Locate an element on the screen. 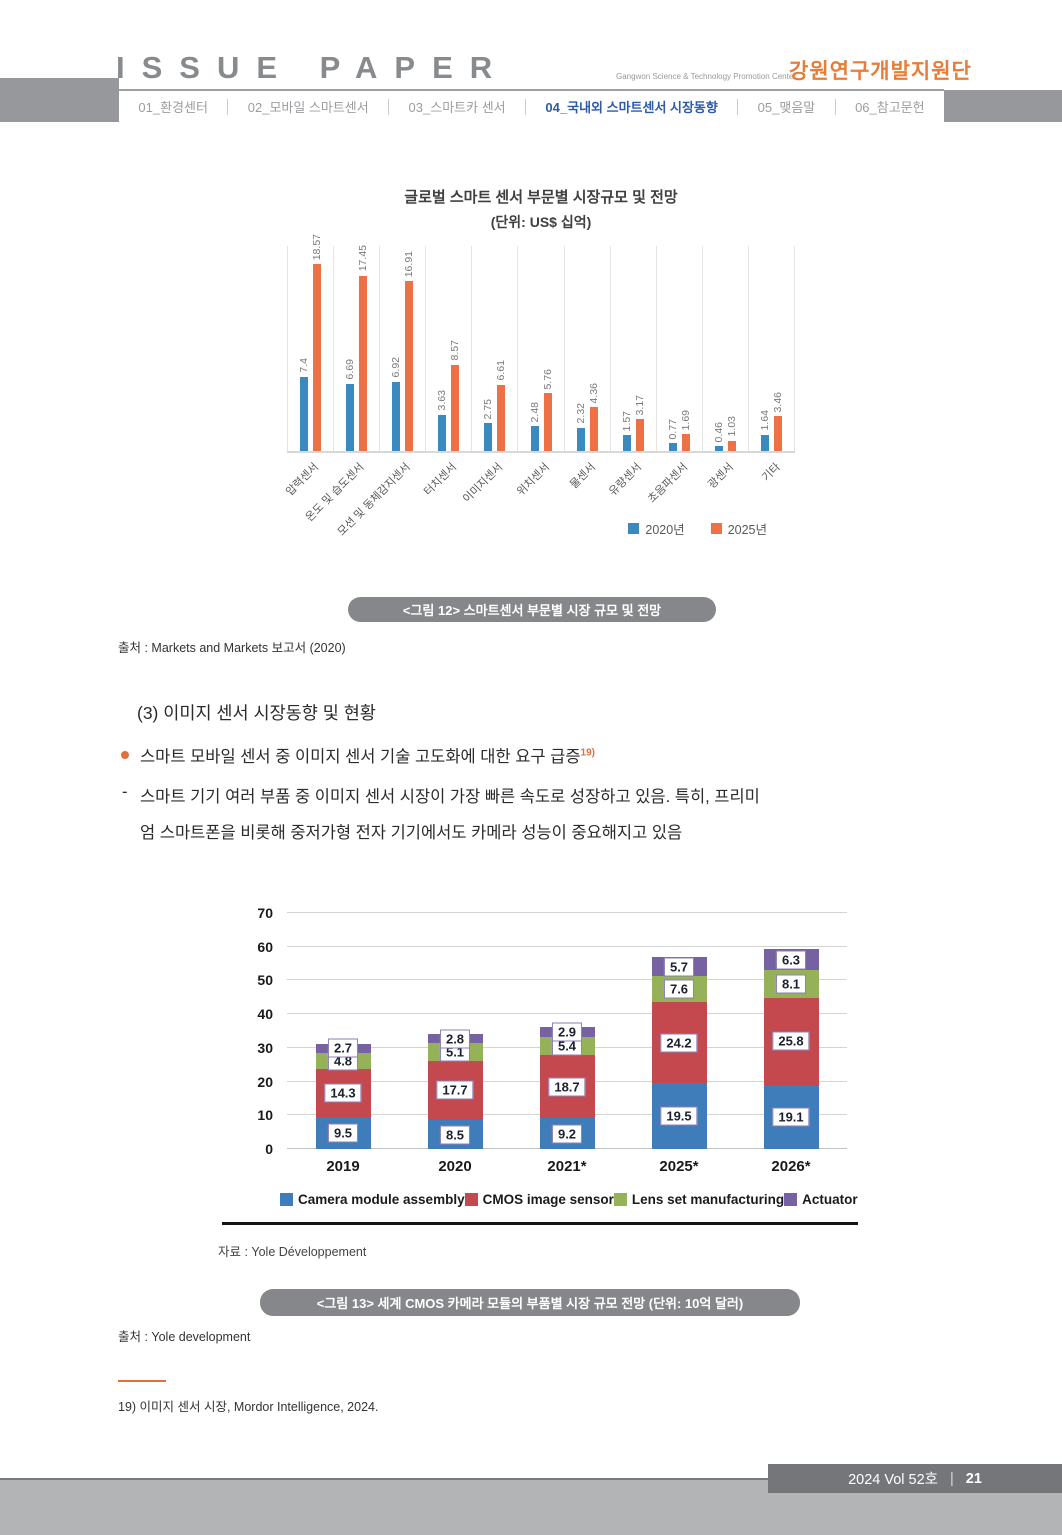 The width and height of the screenshot is (1062, 1535). legend-label: Actuator is located at coordinates (830, 1199).